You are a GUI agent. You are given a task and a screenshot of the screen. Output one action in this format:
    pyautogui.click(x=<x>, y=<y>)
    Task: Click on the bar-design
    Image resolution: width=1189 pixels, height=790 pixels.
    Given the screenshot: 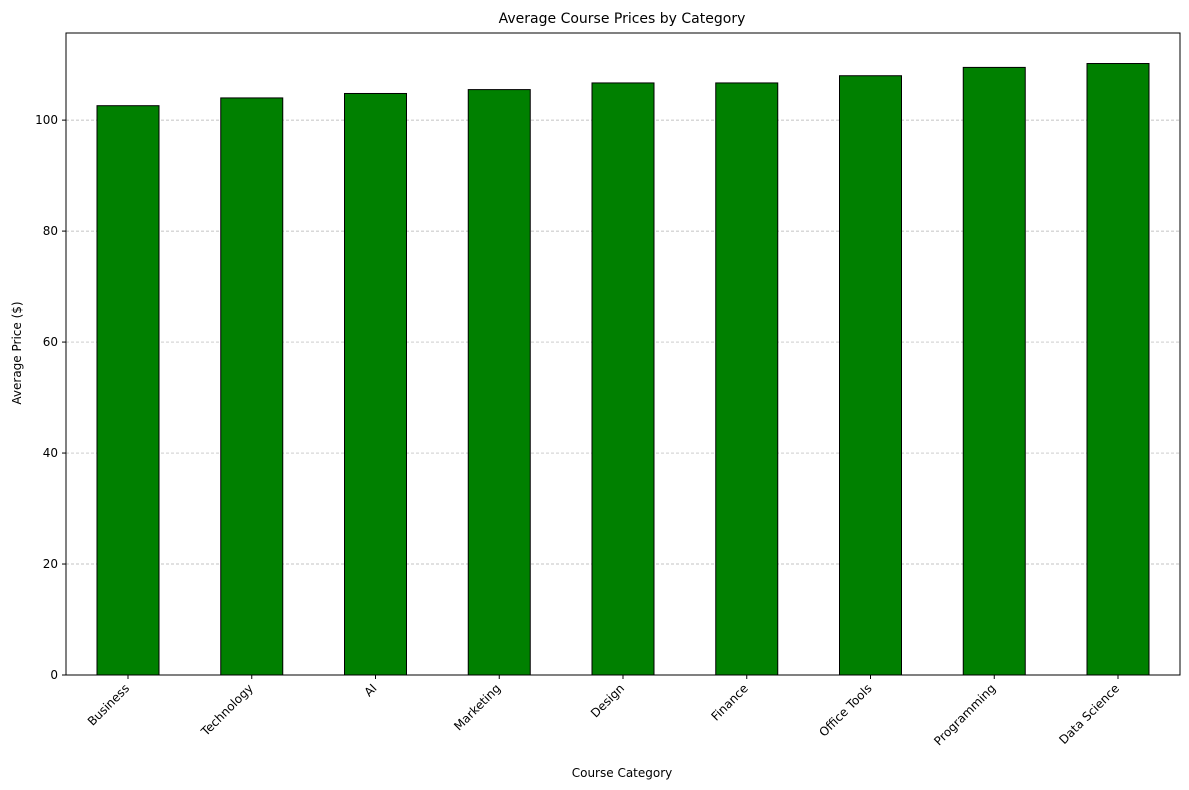 What is the action you would take?
    pyautogui.click(x=623, y=379)
    